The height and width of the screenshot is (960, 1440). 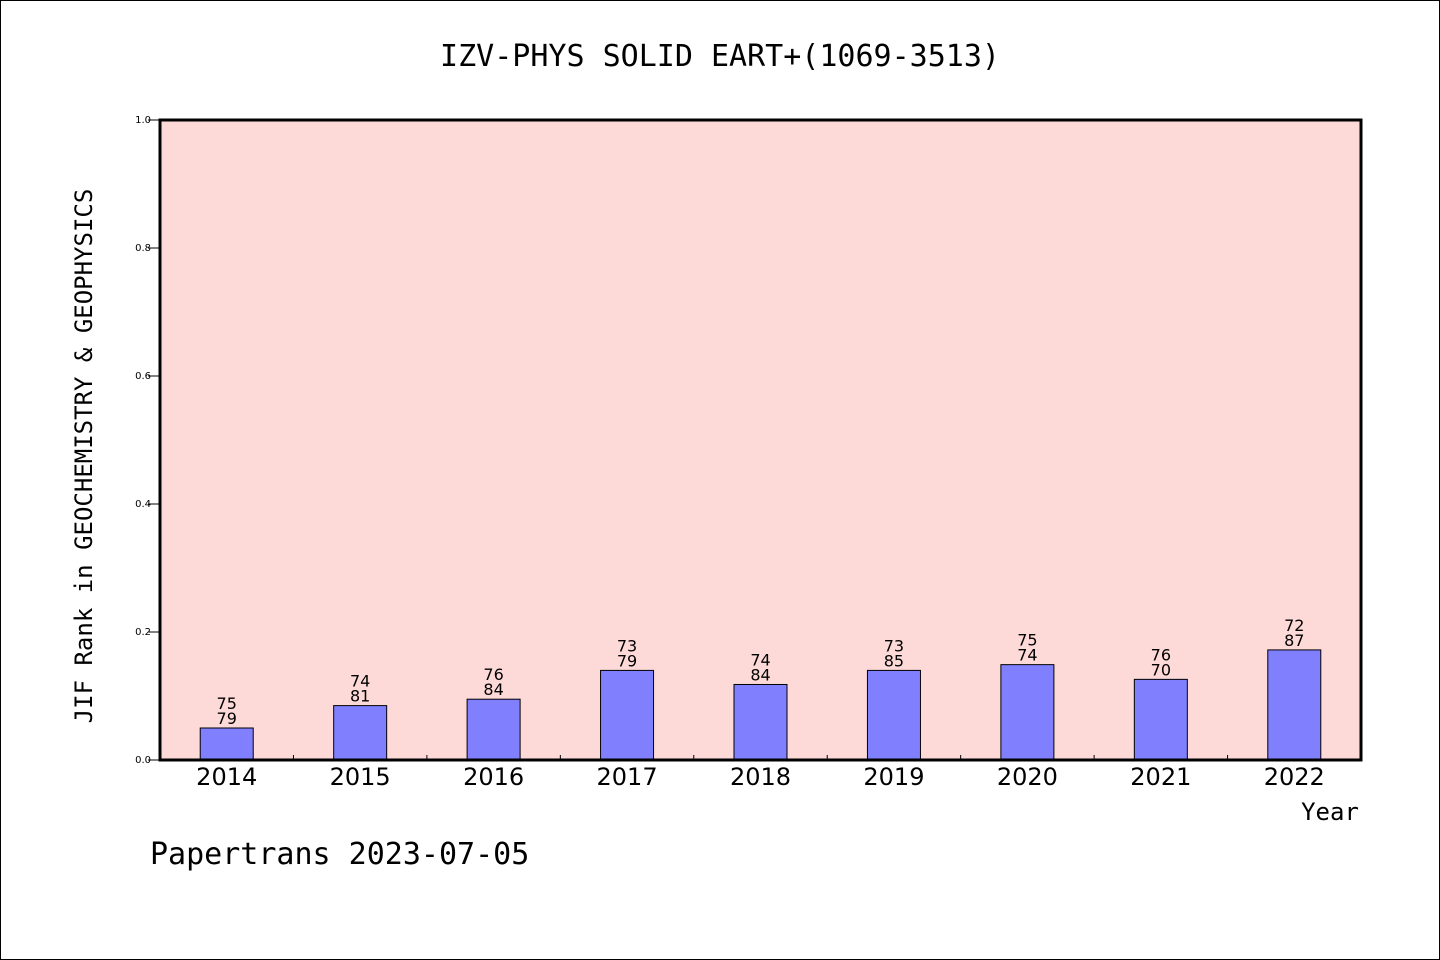 What do you see at coordinates (1160, 719) in the screenshot?
I see `bar-2021` at bounding box center [1160, 719].